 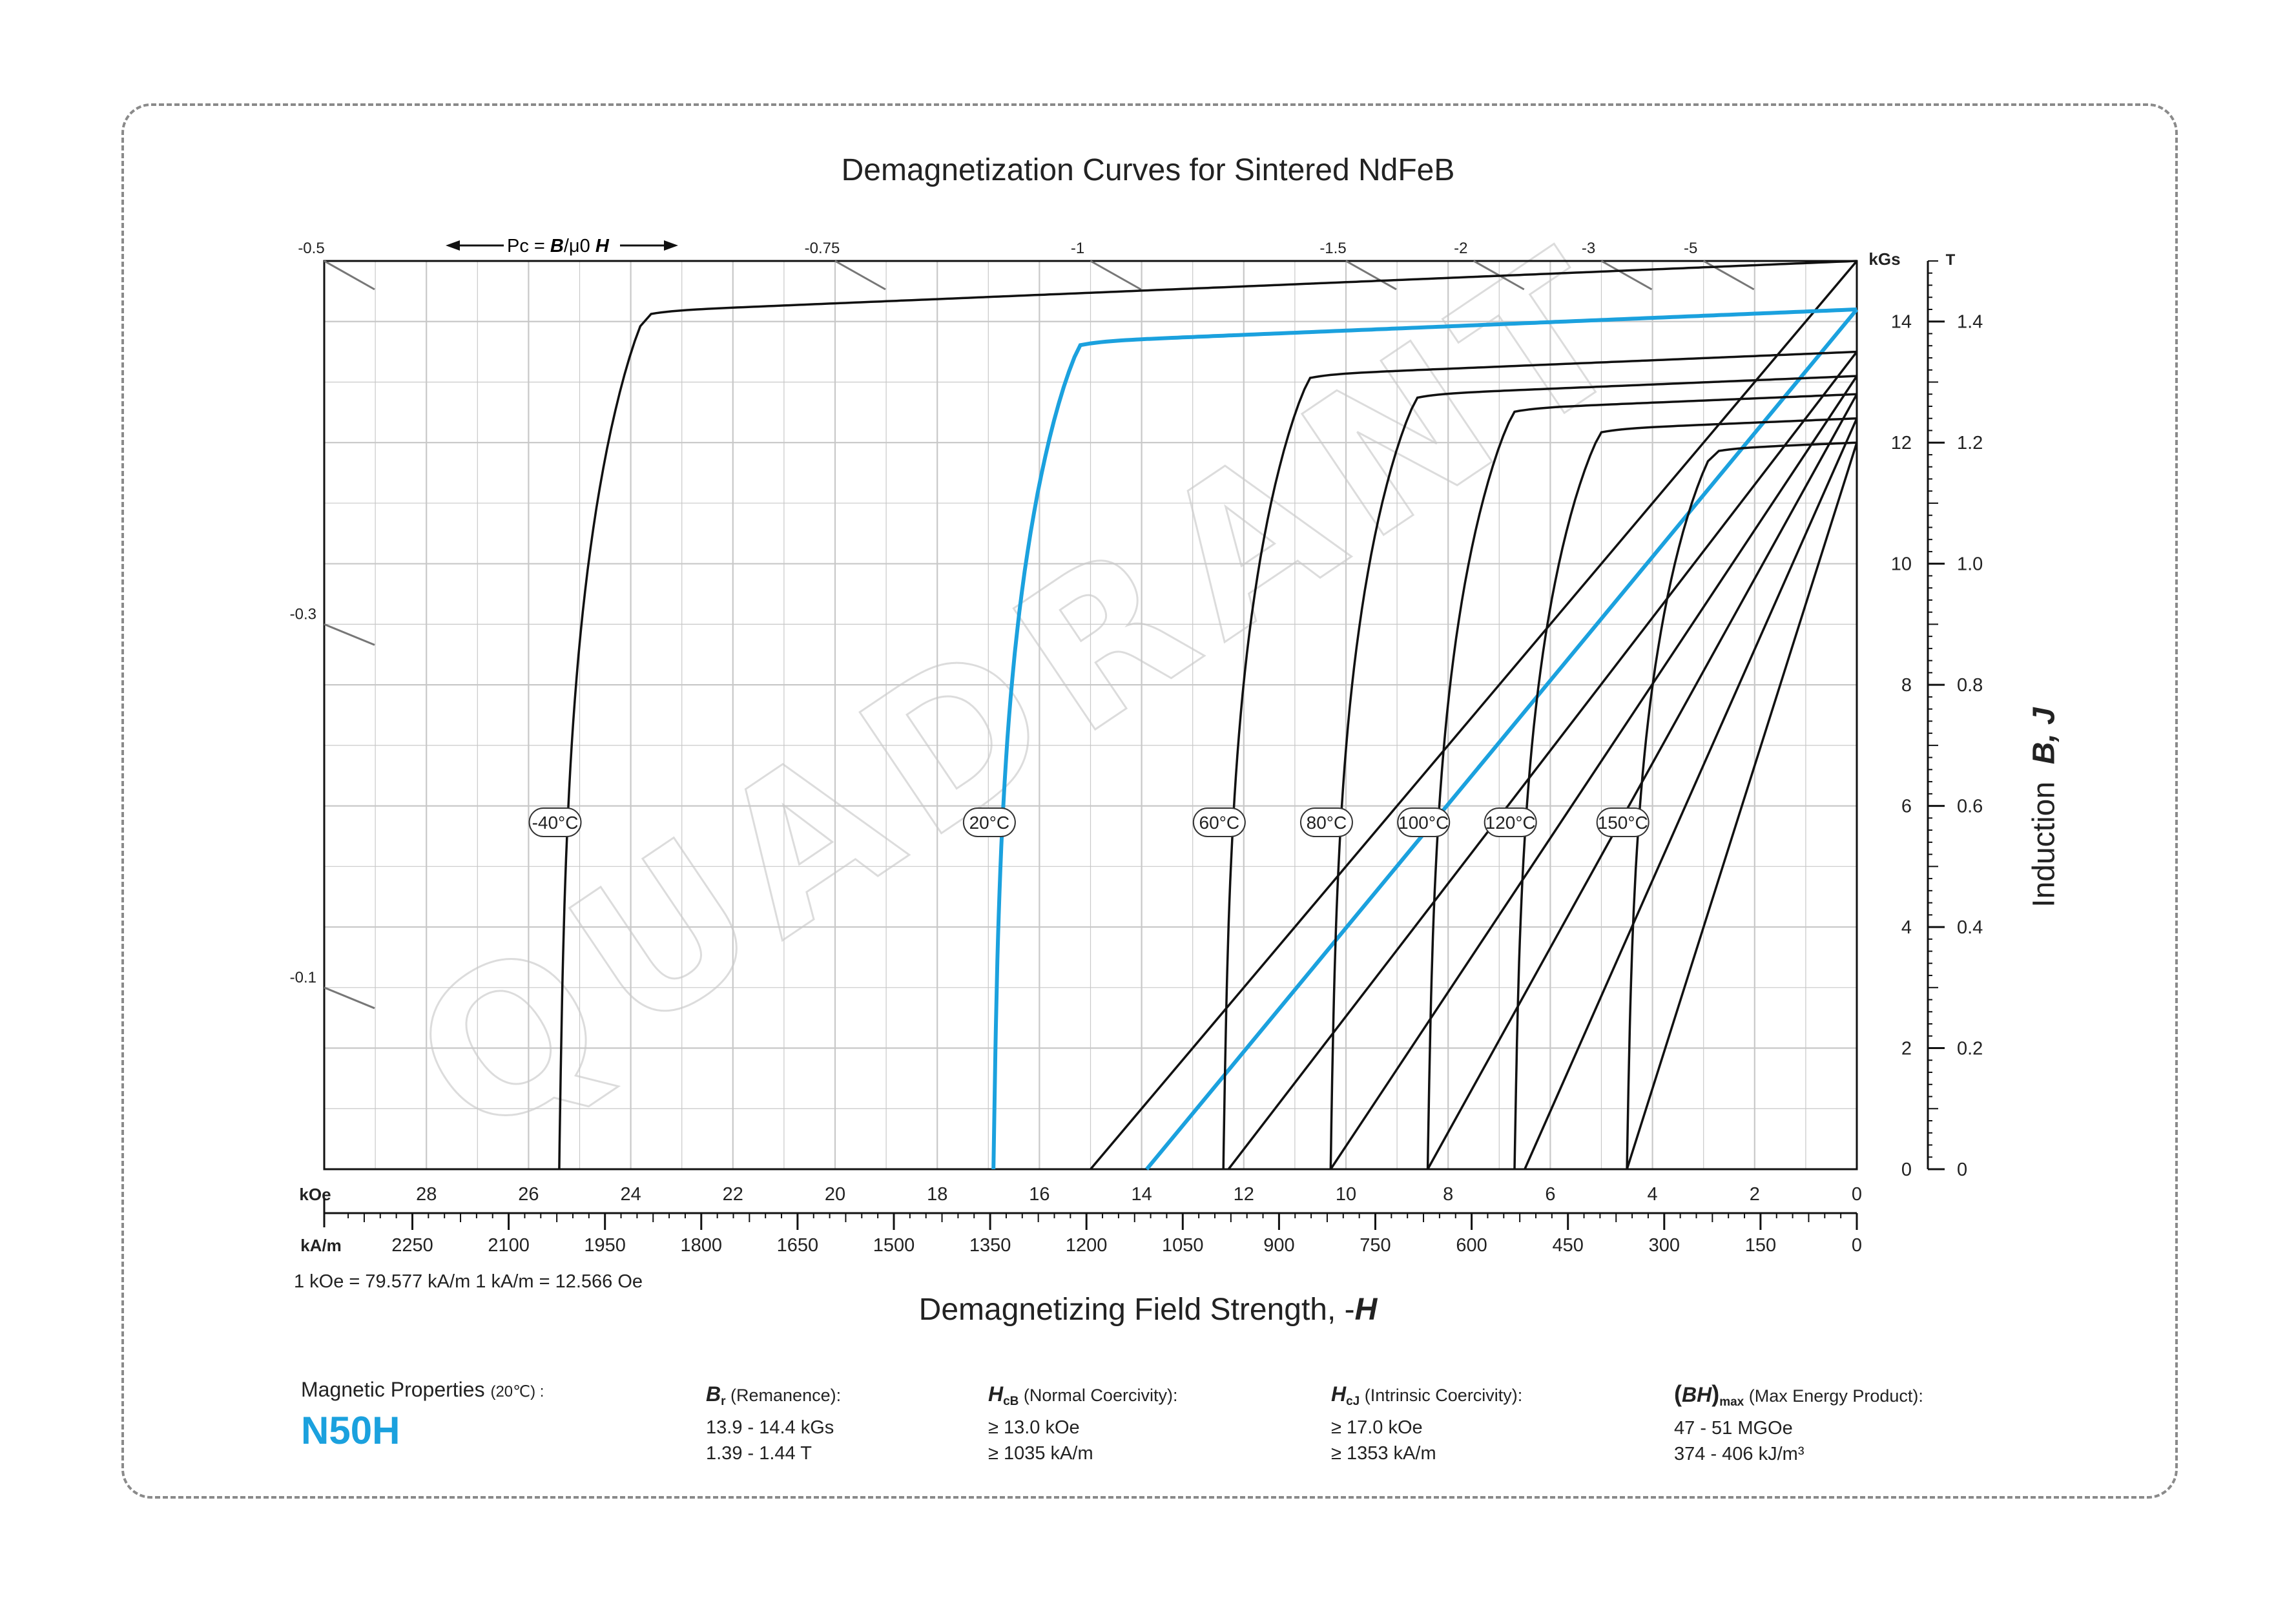 I want to click on curve-label-5: 120°C, so click(x=1510, y=823).